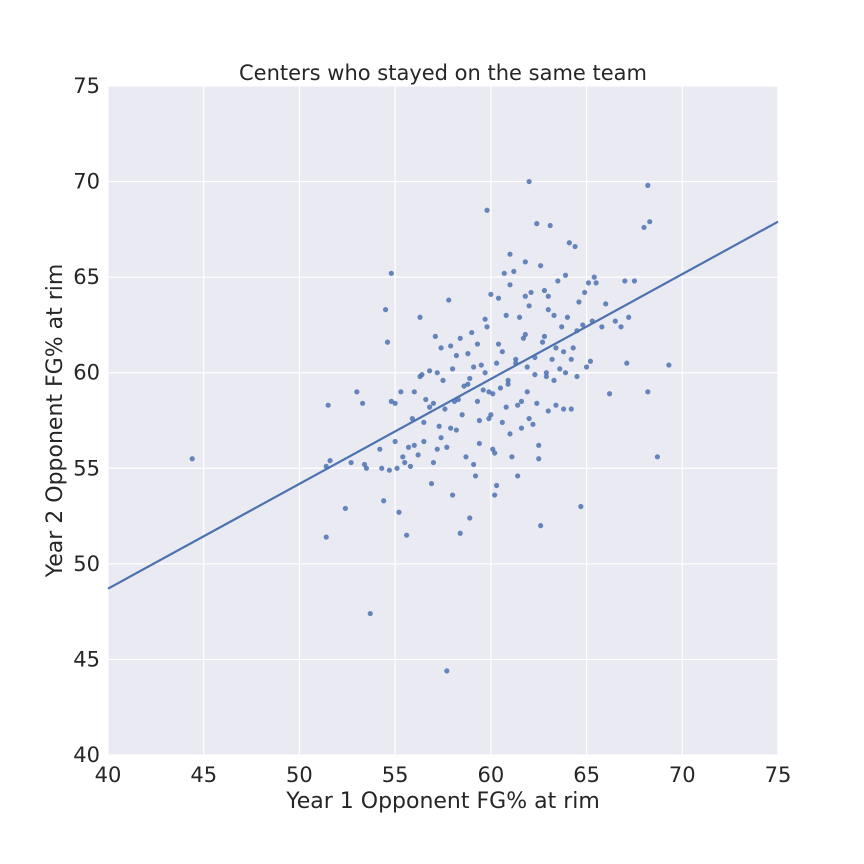  Describe the element at coordinates (86, 182) in the screenshot. I see `y-tick-label: 70` at that location.